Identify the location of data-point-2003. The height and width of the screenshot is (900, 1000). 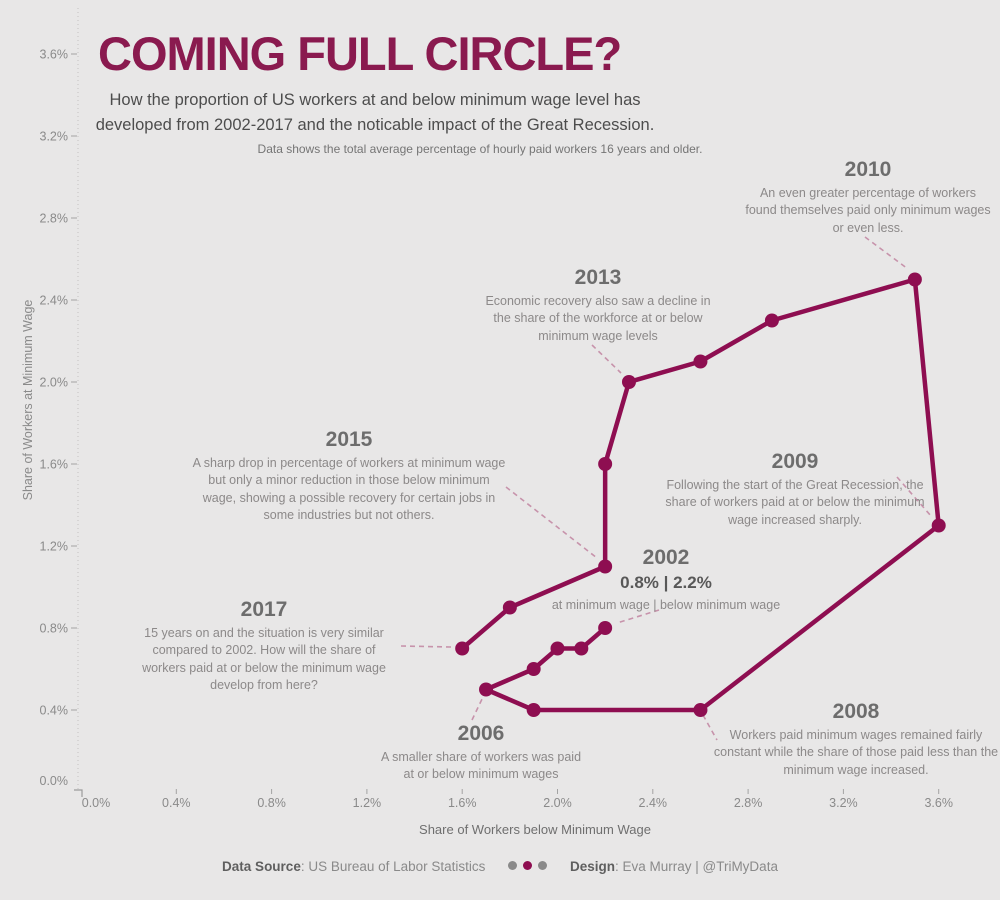
(581, 648).